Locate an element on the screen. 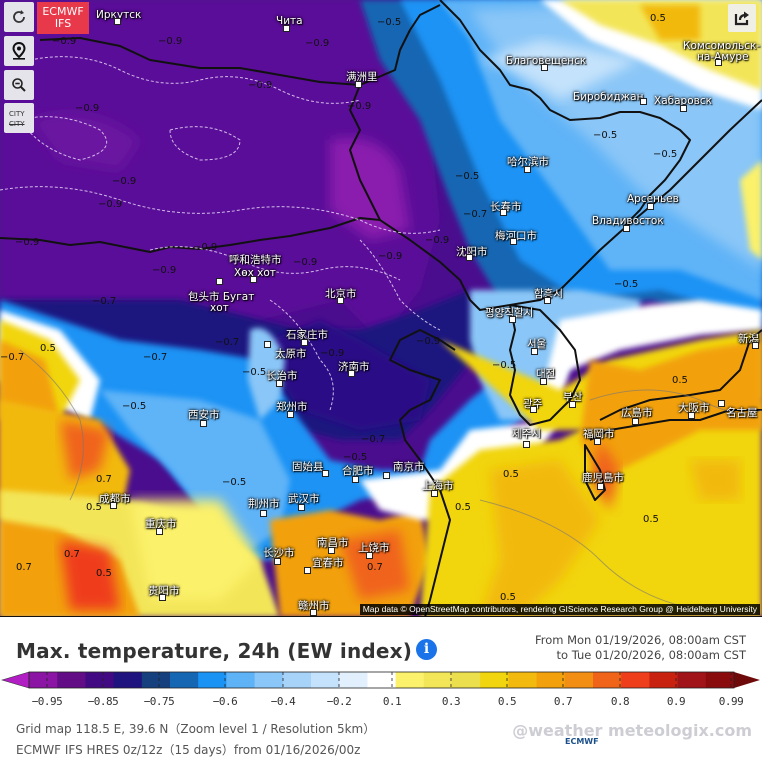 This screenshot has width=762, height=759. zoom-out-button is located at coordinates (19, 85).